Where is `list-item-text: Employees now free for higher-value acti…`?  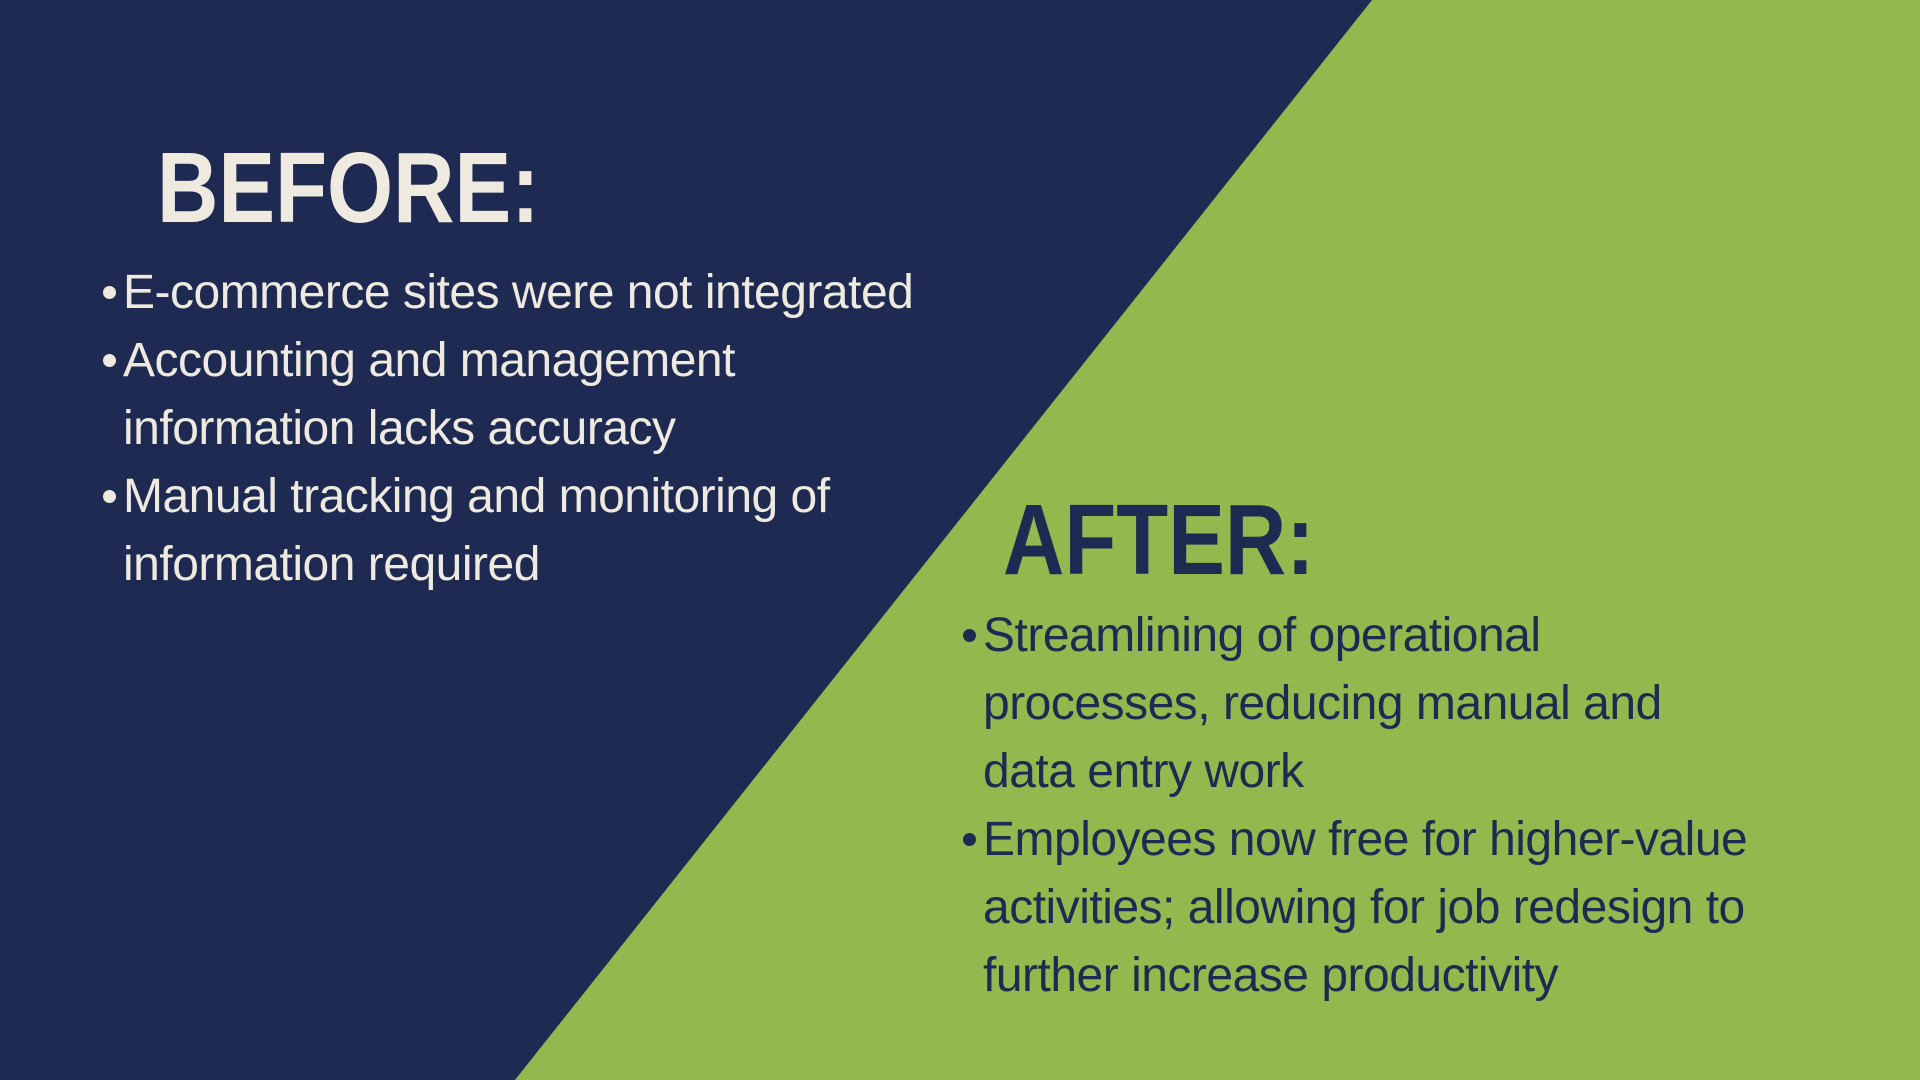
list-item-text: Employees now free for higher-value acti… is located at coordinates (1365, 907).